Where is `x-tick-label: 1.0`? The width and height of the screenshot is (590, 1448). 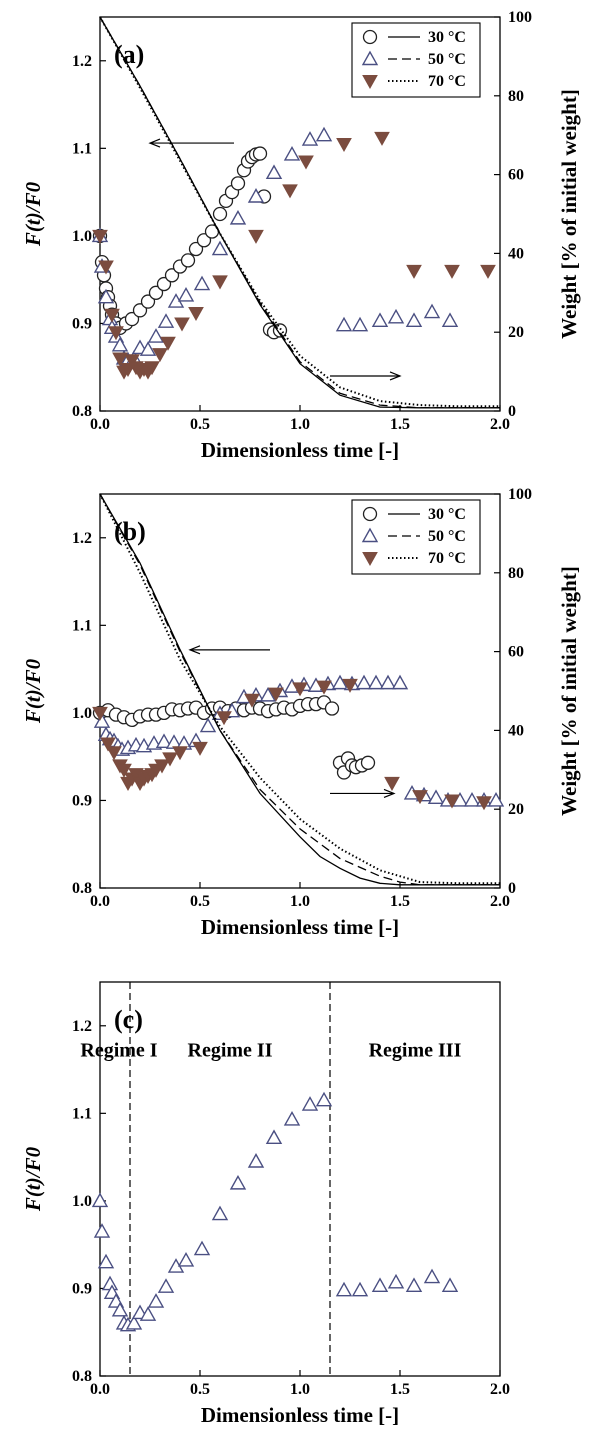 x-tick-label: 1.0 is located at coordinates (300, 1389).